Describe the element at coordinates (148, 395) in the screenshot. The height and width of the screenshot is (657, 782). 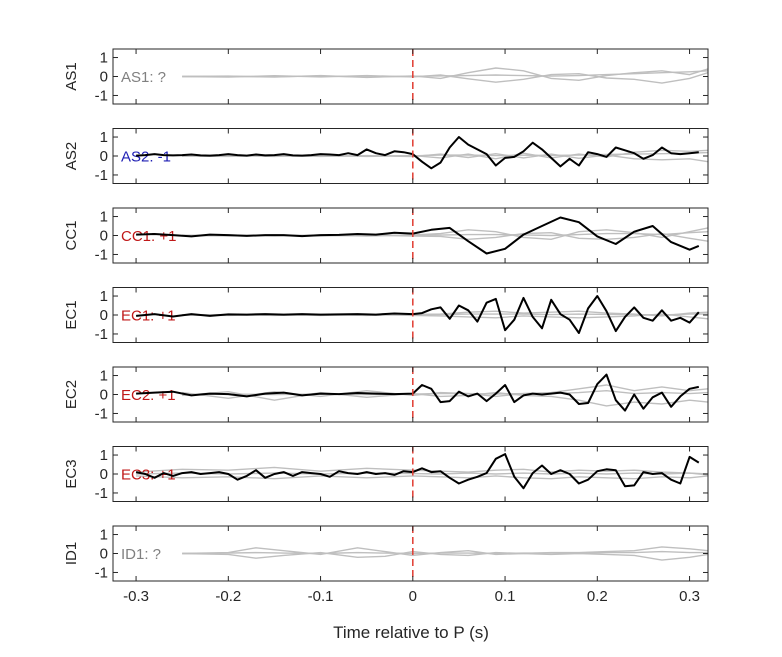
I see `station-annotation: EC2: +1` at that location.